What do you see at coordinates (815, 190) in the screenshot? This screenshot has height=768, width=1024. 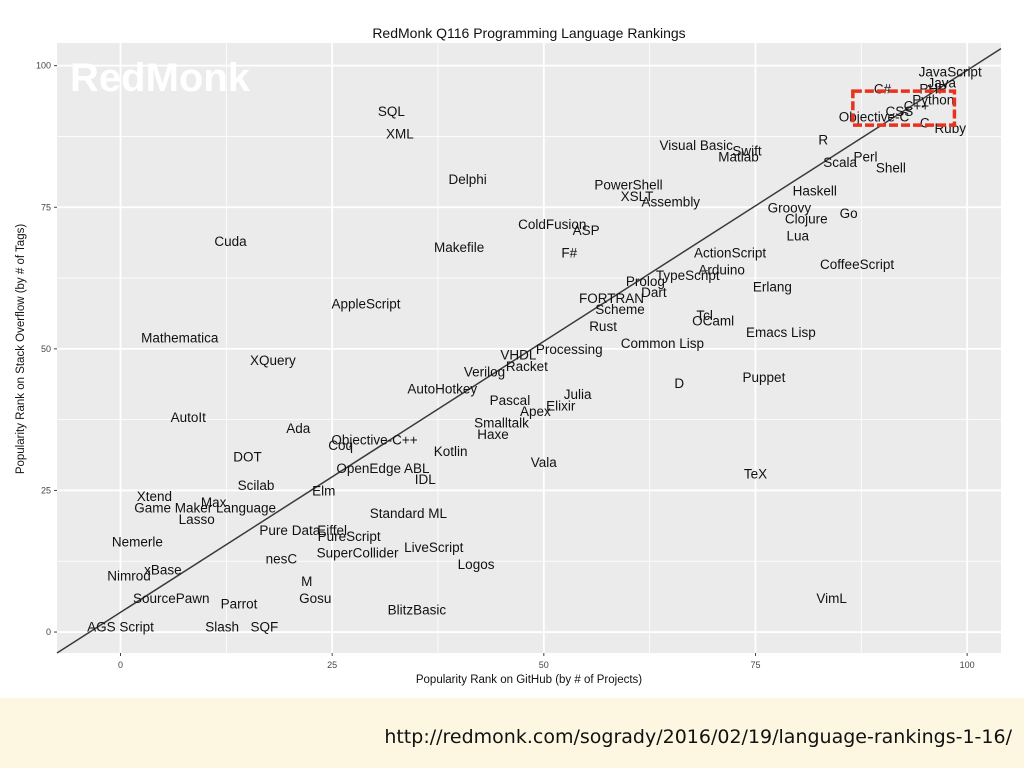 I see `language-label: Haskell` at bounding box center [815, 190].